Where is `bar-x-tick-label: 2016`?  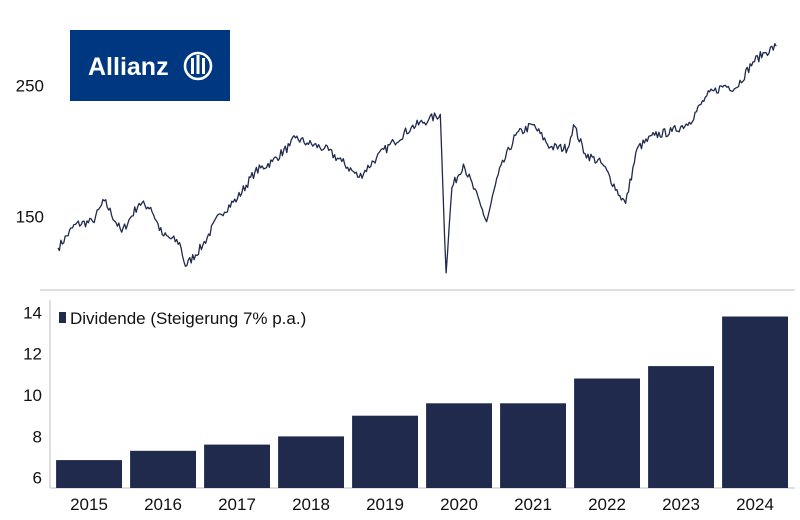 bar-x-tick-label: 2016 is located at coordinates (163, 504).